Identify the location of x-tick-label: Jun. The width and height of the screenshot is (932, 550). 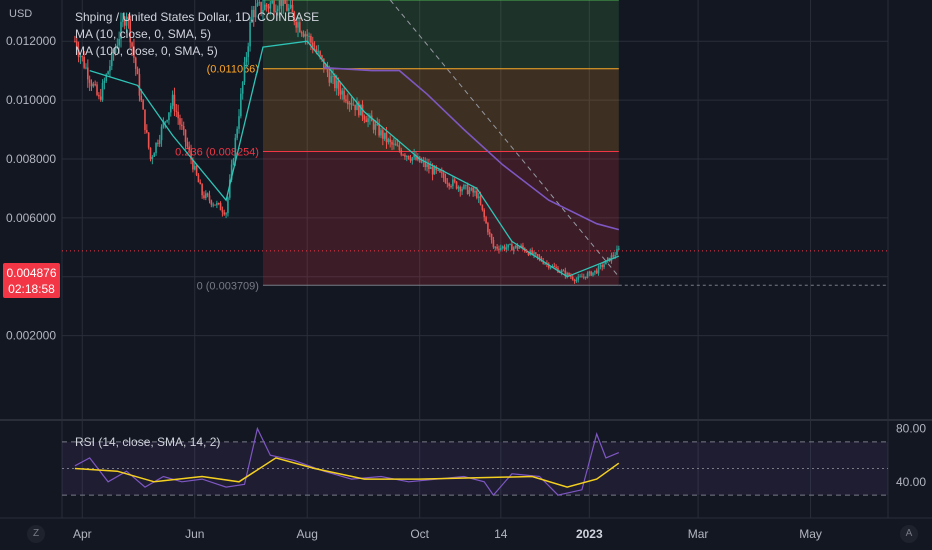
(194, 534).